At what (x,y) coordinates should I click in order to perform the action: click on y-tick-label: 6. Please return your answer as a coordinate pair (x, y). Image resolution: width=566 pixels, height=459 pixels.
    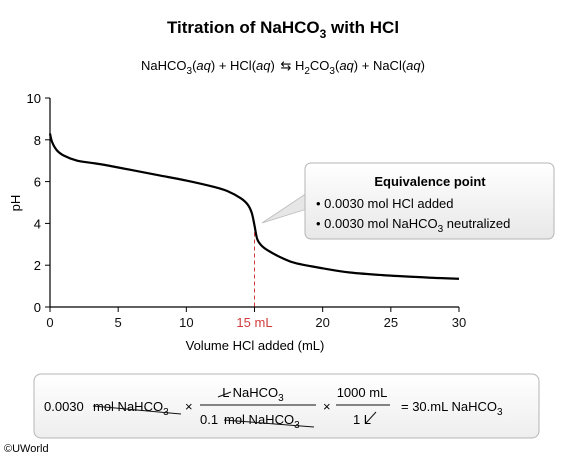
    Looking at the image, I should click on (37, 182).